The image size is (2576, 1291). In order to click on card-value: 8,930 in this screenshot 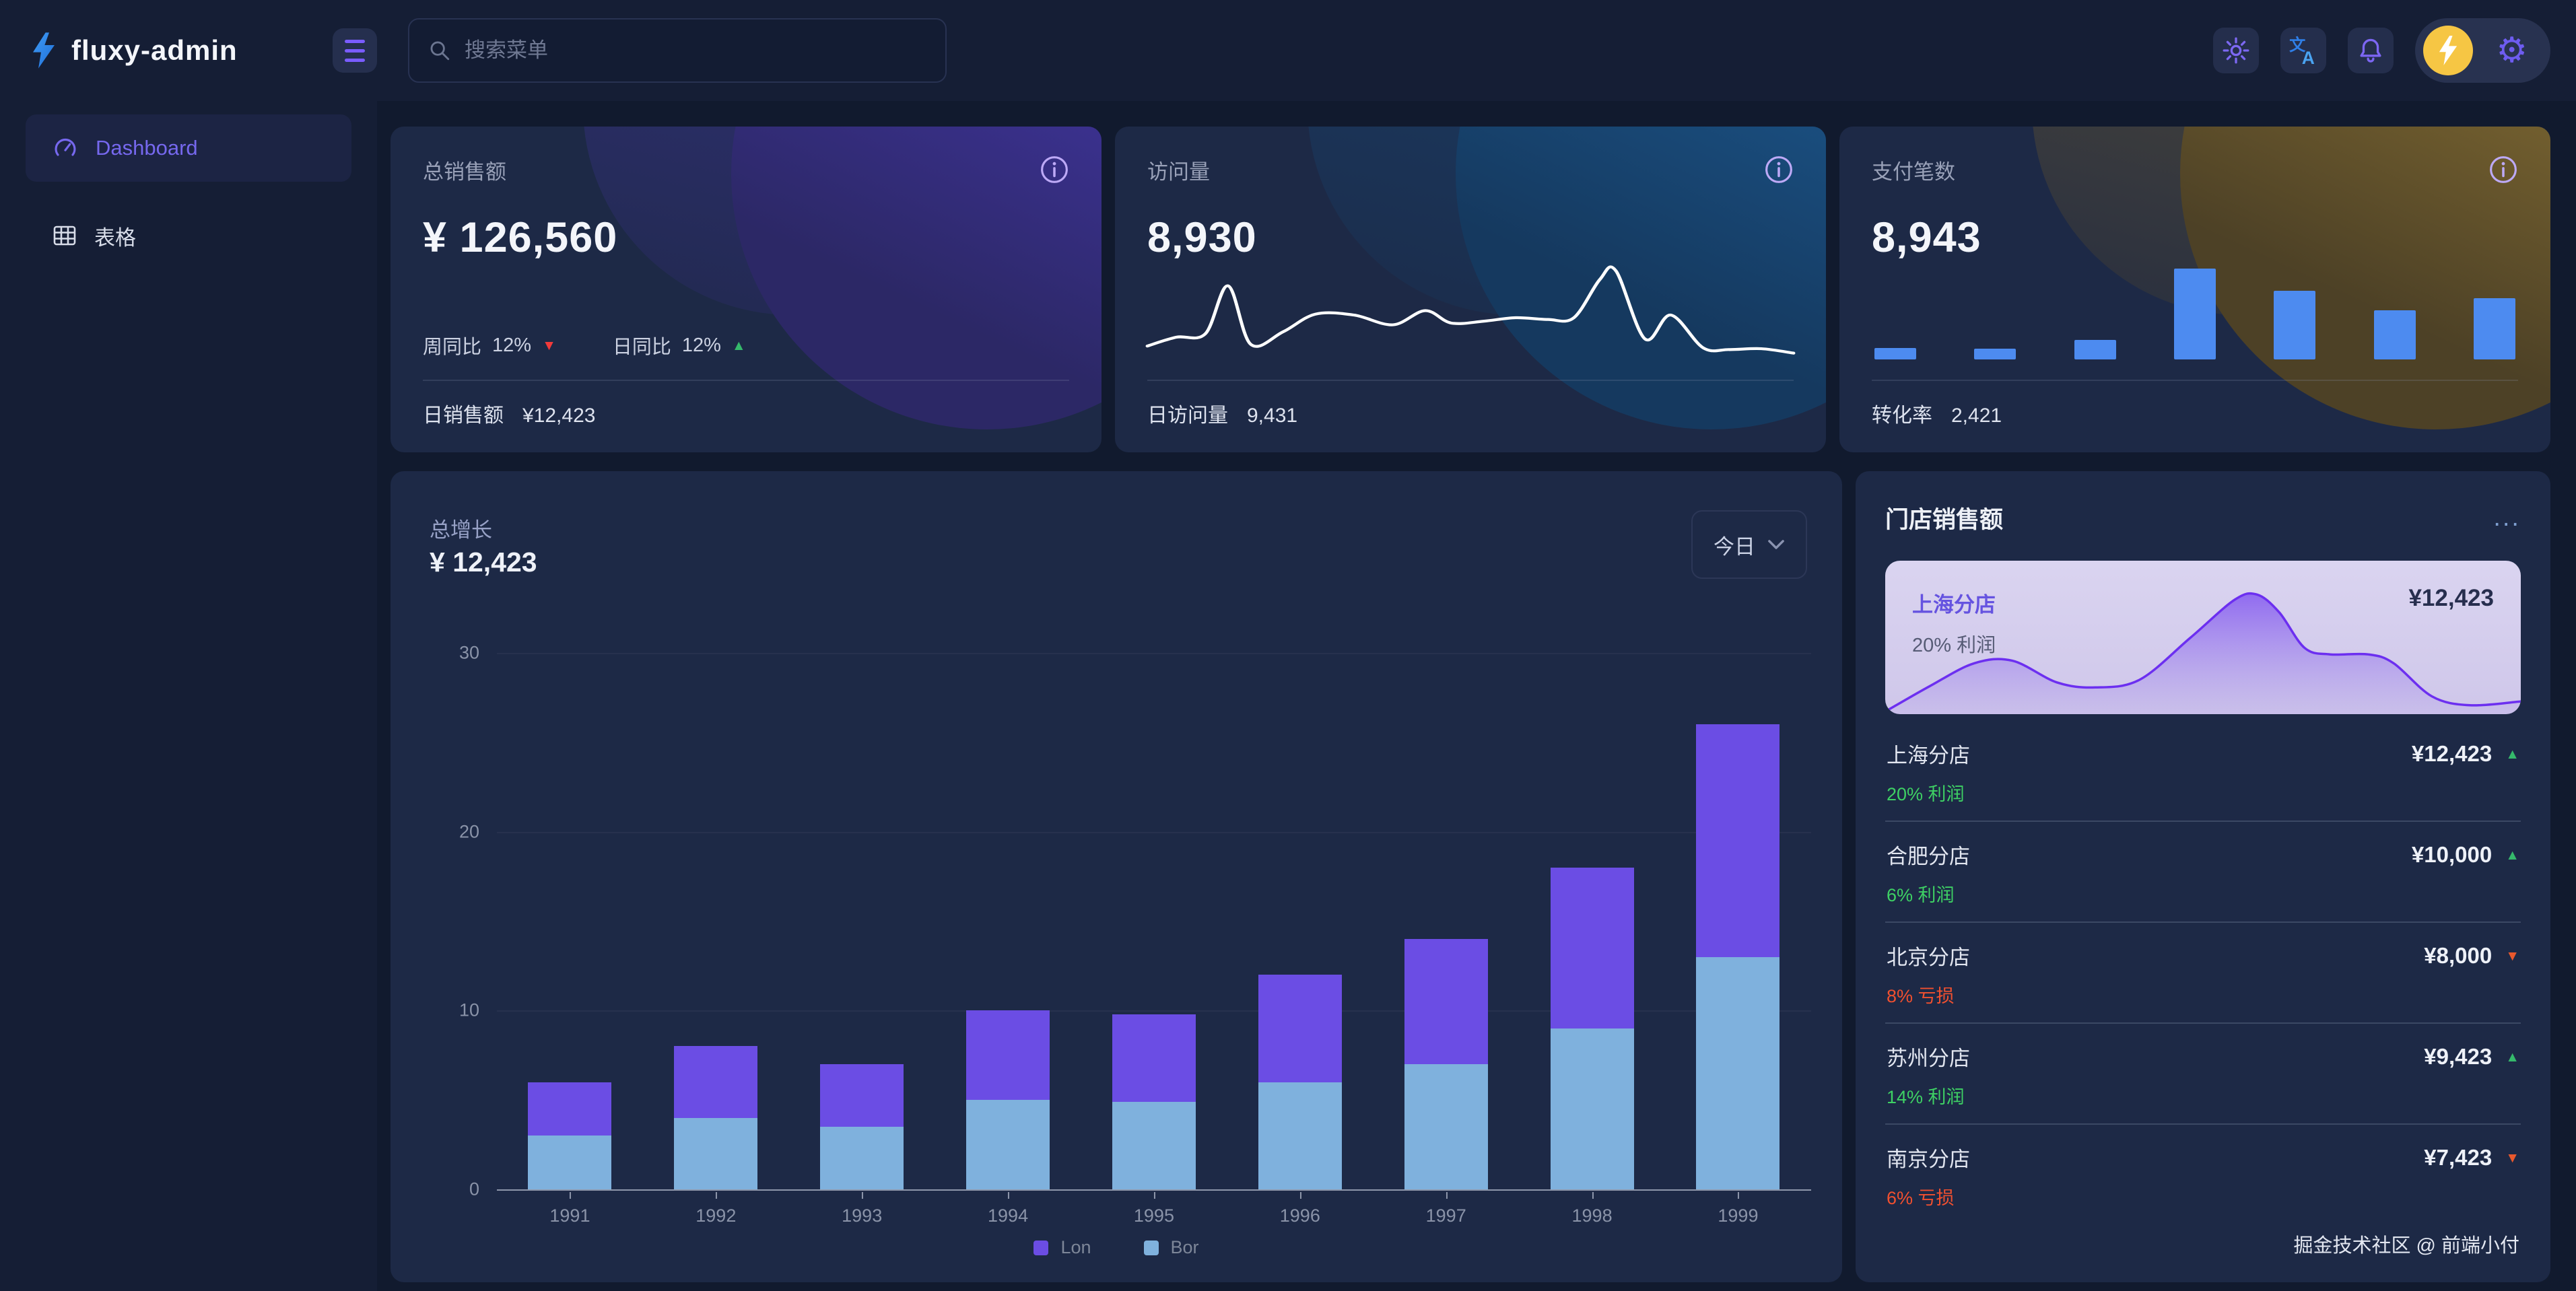, I will do `click(1202, 237)`.